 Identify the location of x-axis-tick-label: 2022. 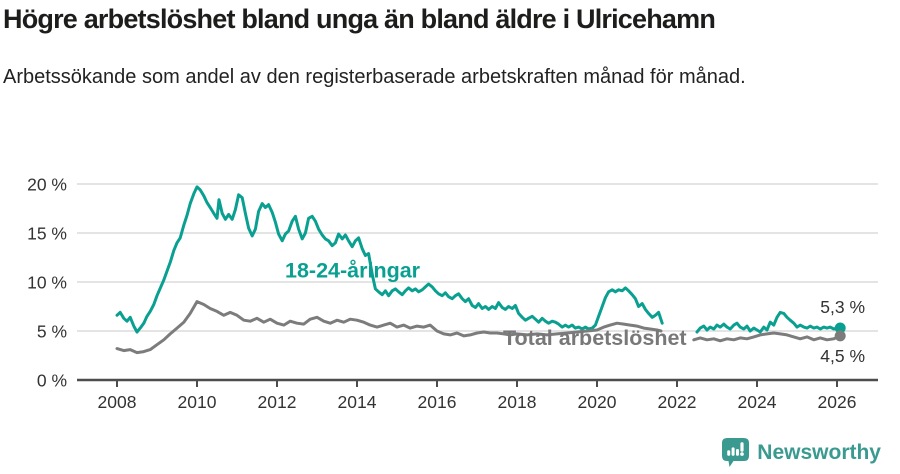
(677, 402).